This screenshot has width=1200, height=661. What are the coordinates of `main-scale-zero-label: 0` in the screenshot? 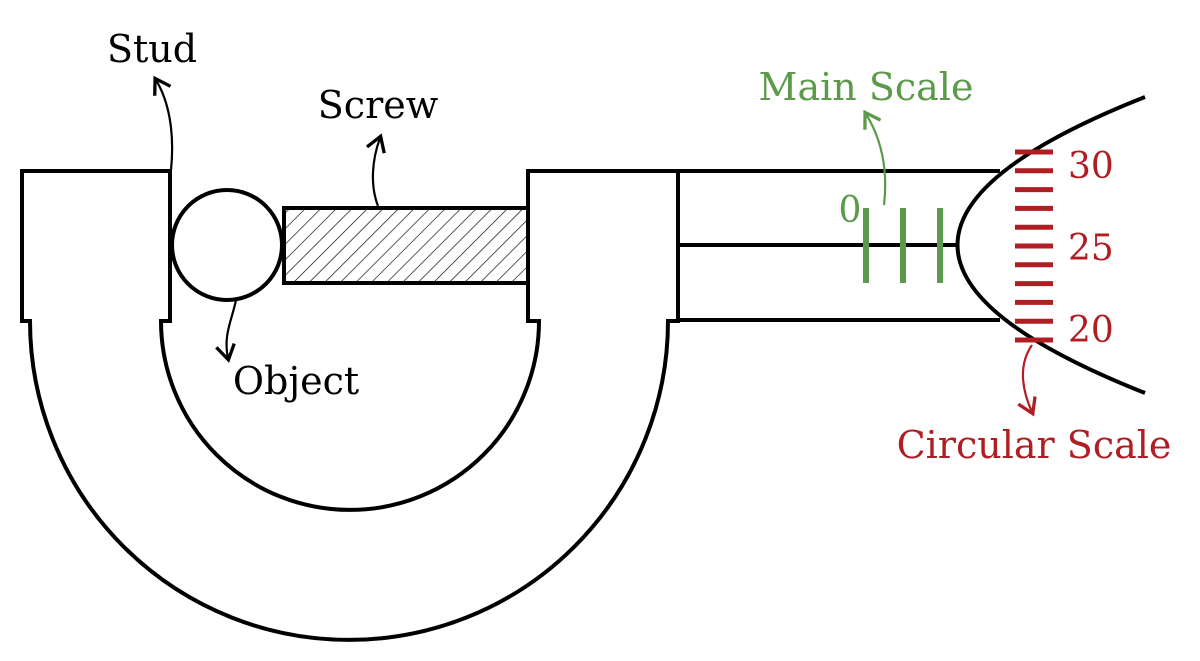 It's located at (850, 210).